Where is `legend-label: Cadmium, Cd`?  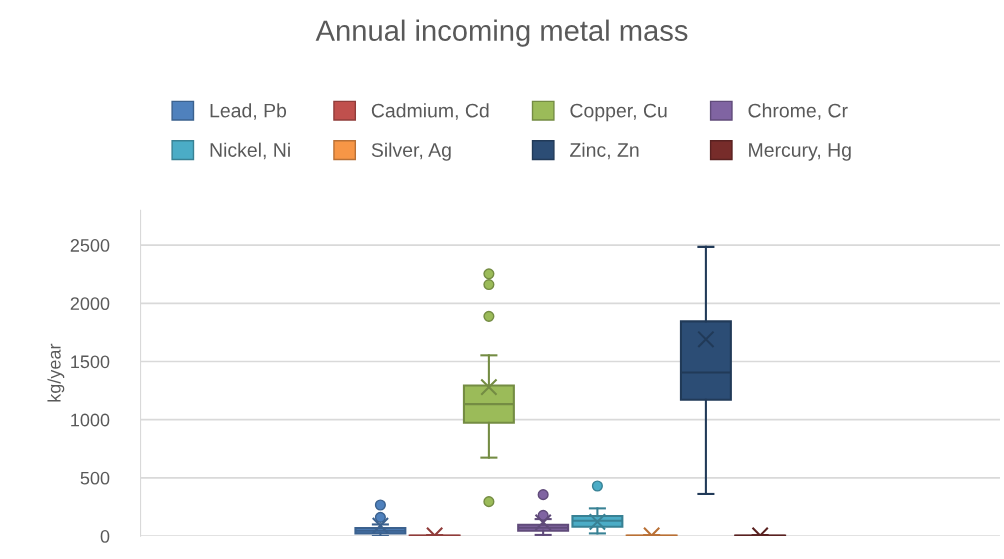 legend-label: Cadmium, Cd is located at coordinates (430, 111).